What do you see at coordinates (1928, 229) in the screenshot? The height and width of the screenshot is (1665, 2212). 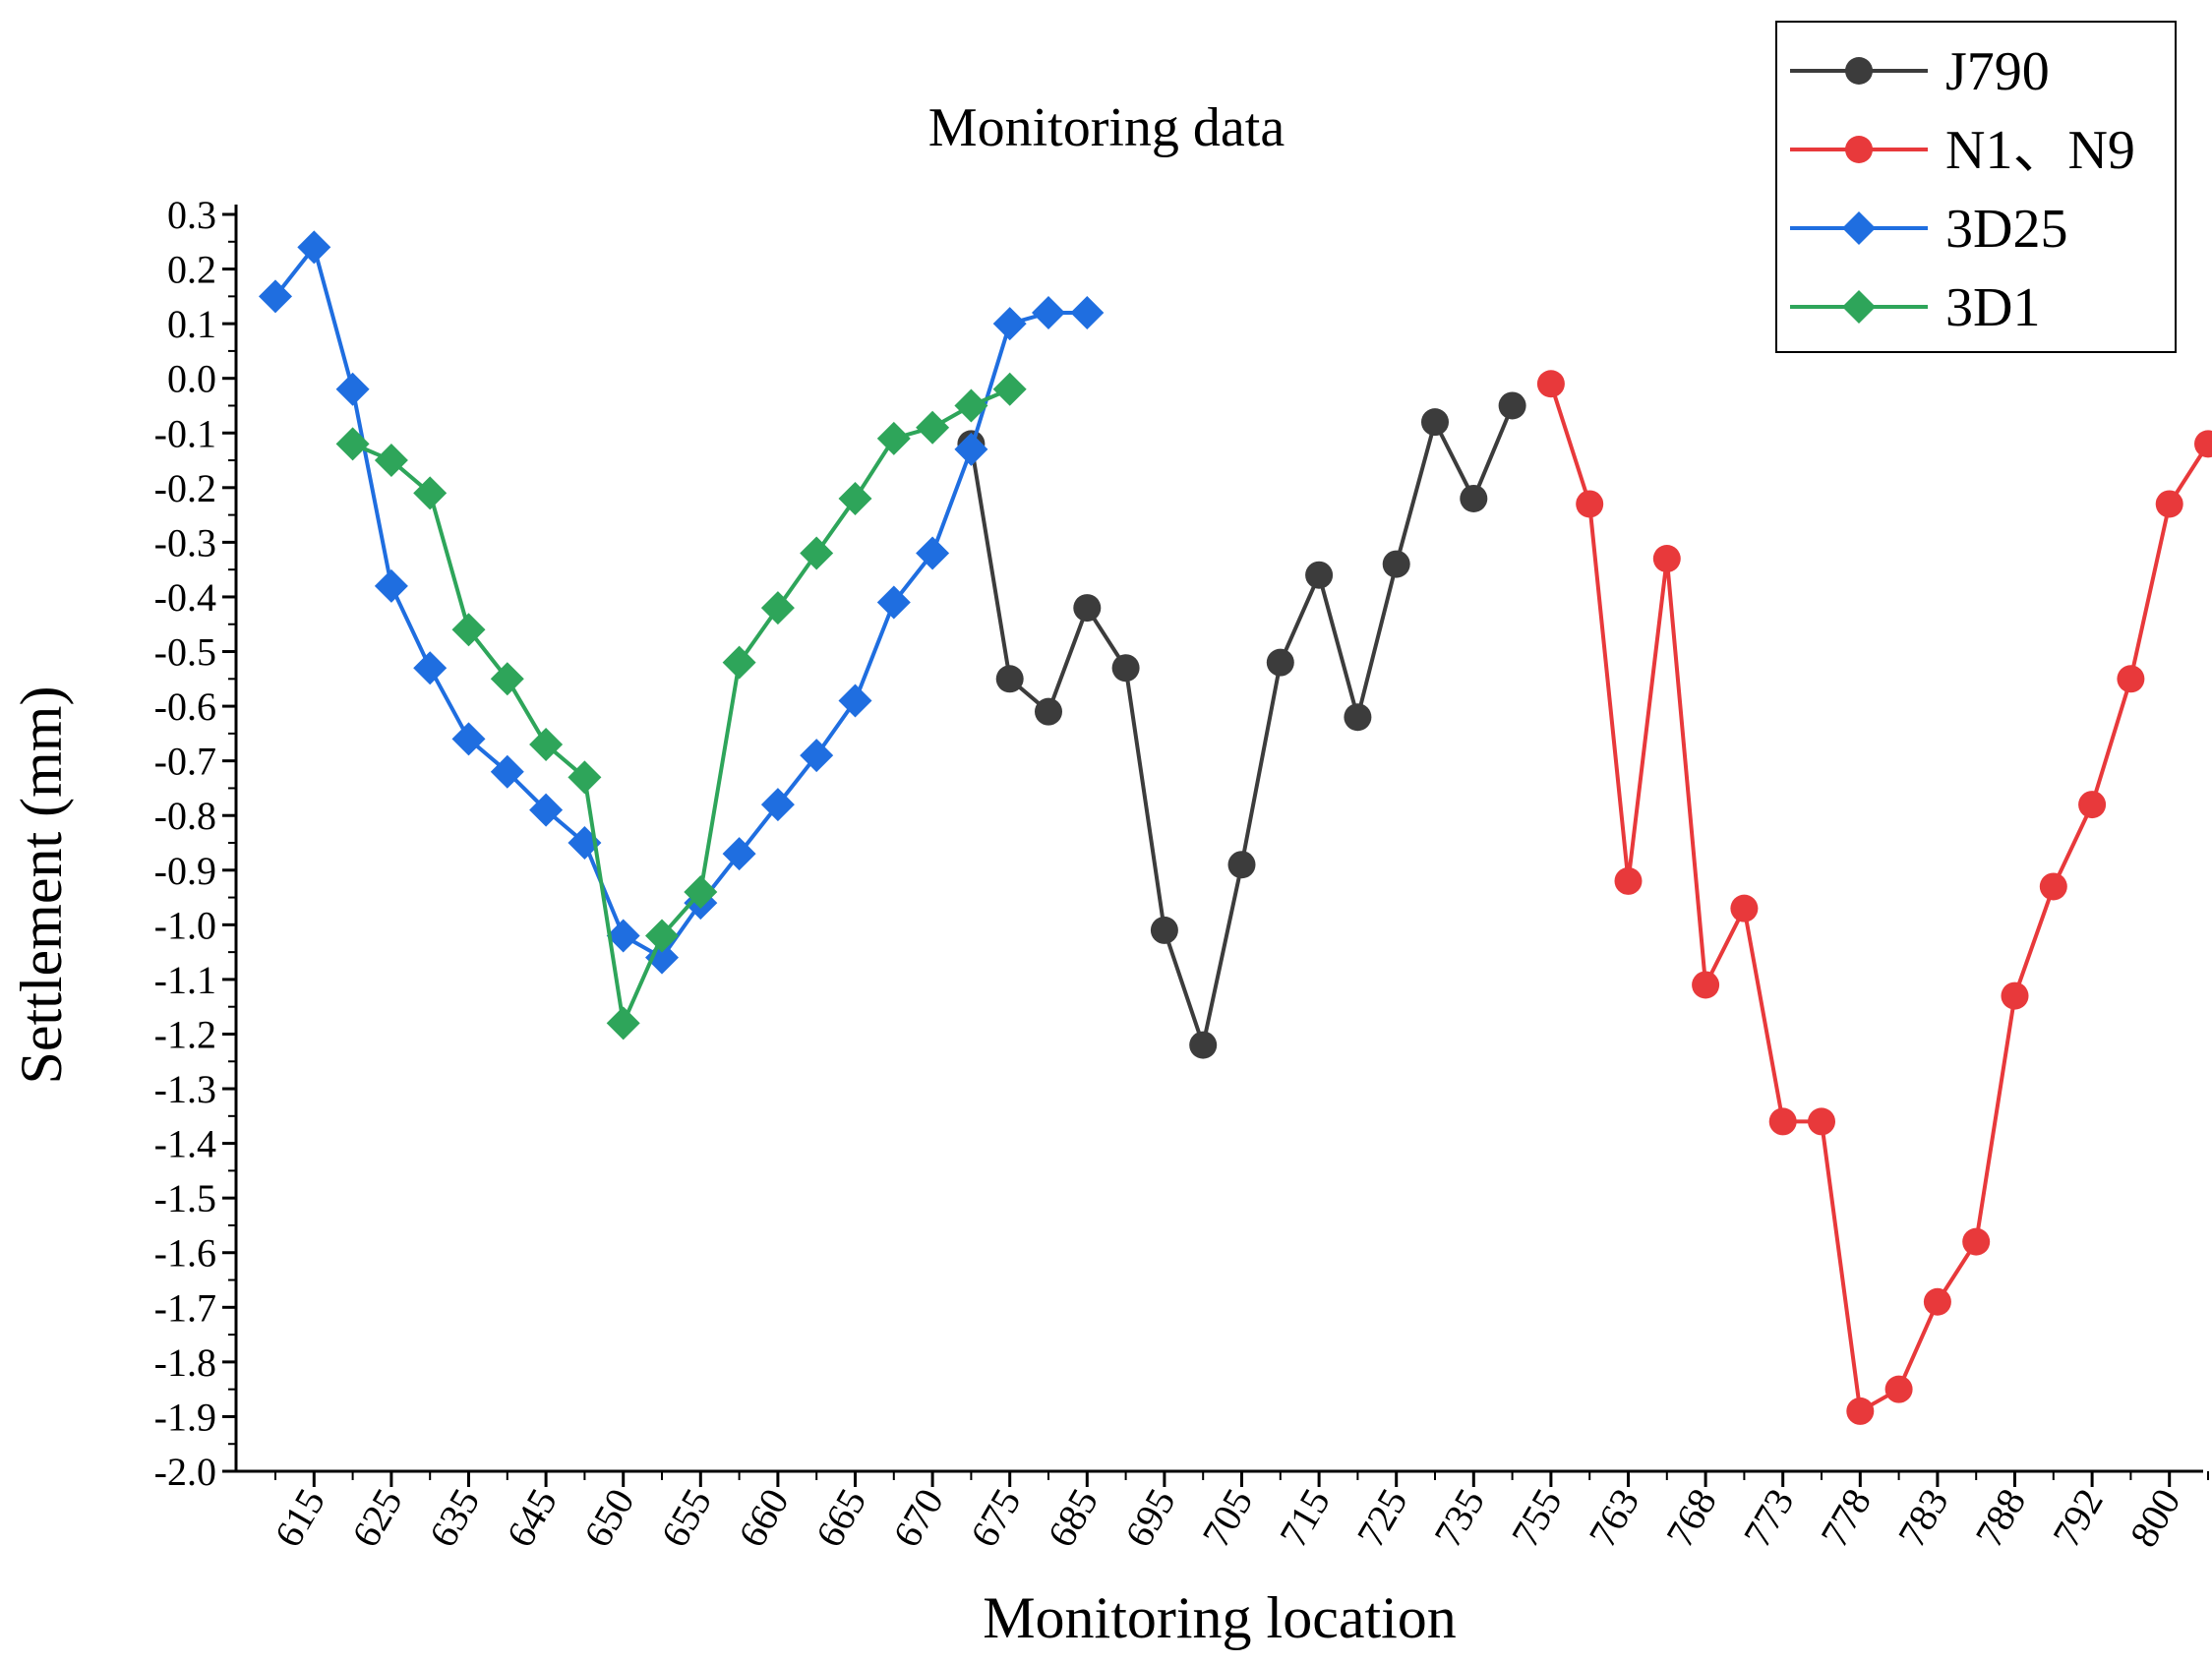 I see `legend-entry: 3D25` at bounding box center [1928, 229].